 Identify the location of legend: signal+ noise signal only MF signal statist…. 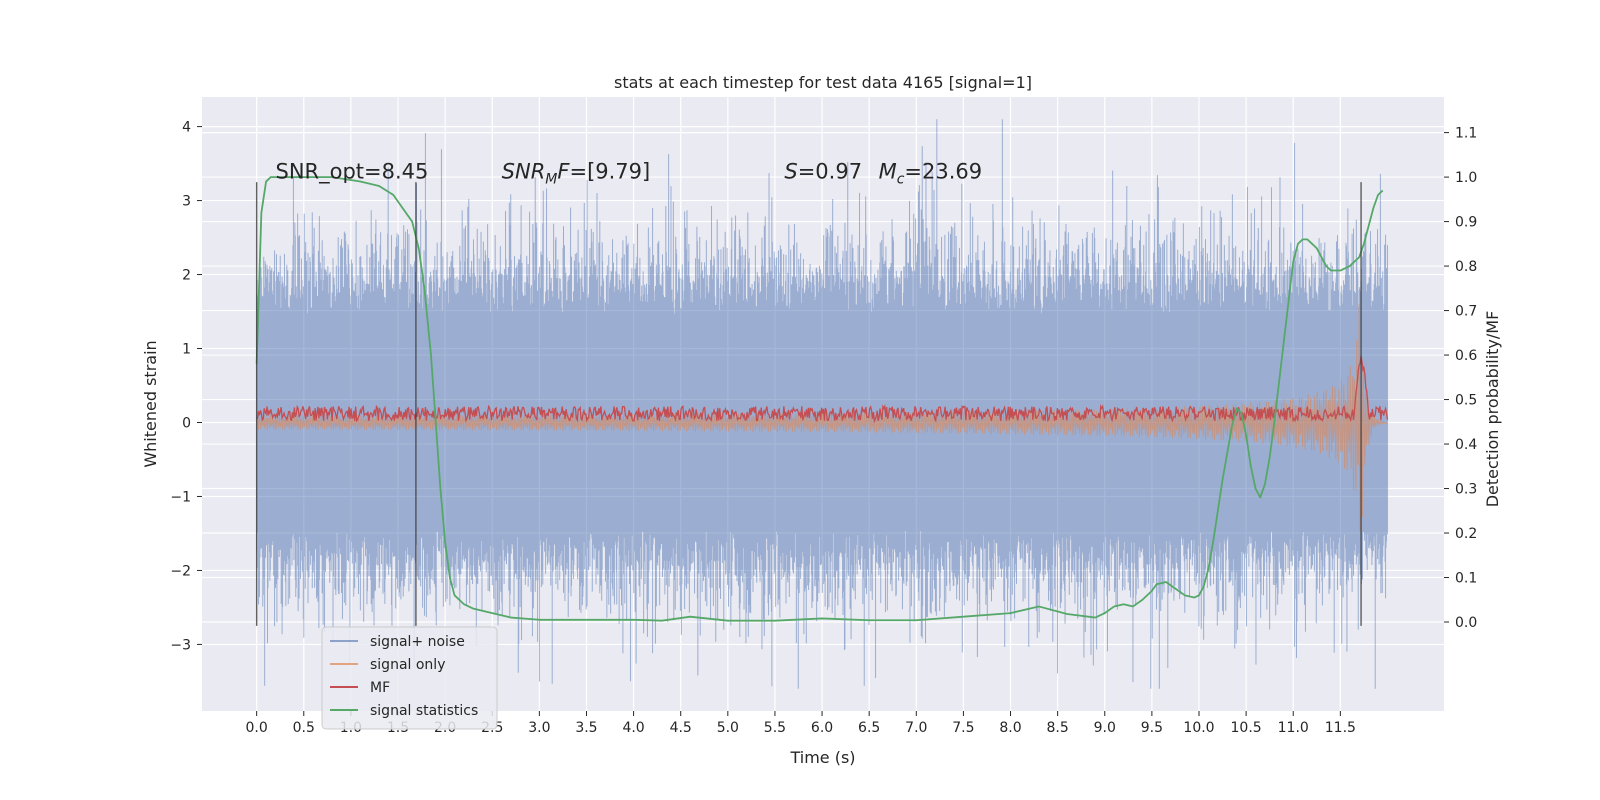
(409, 678).